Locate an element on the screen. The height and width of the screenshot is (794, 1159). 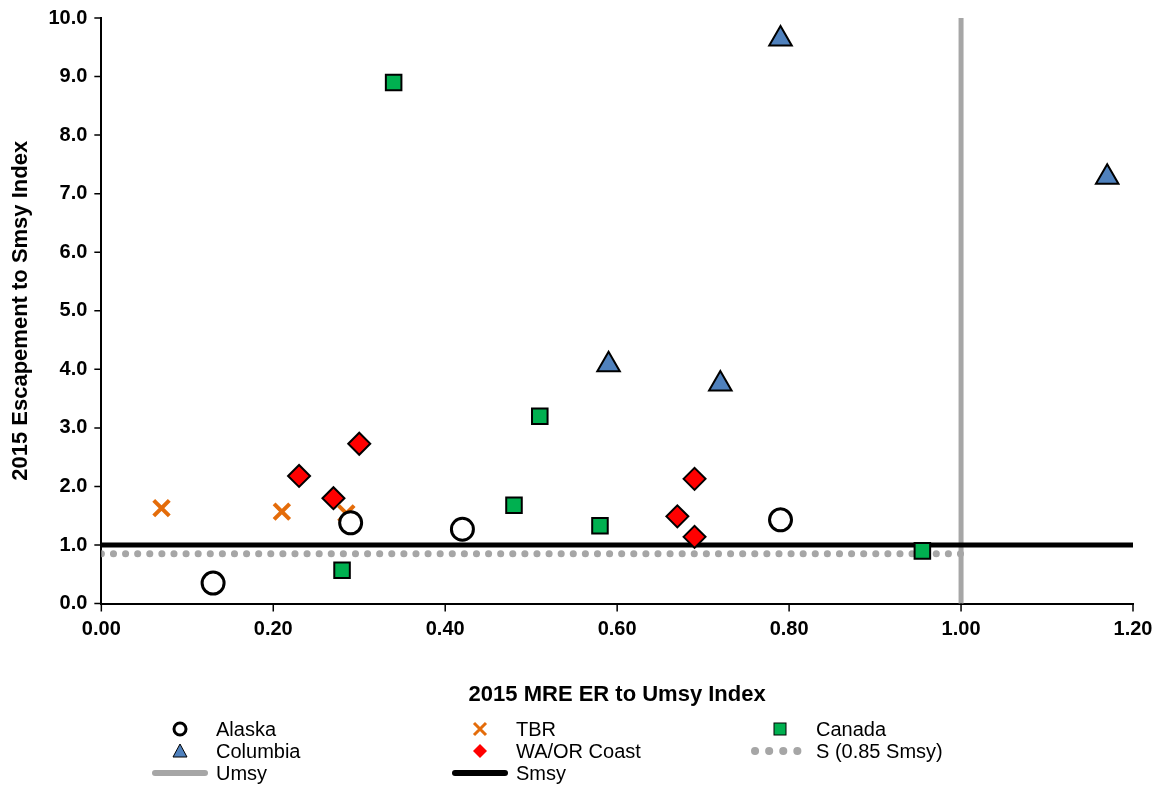
x-axis-title: 2015 MRE ER to Umsy Index is located at coordinates (617, 693).